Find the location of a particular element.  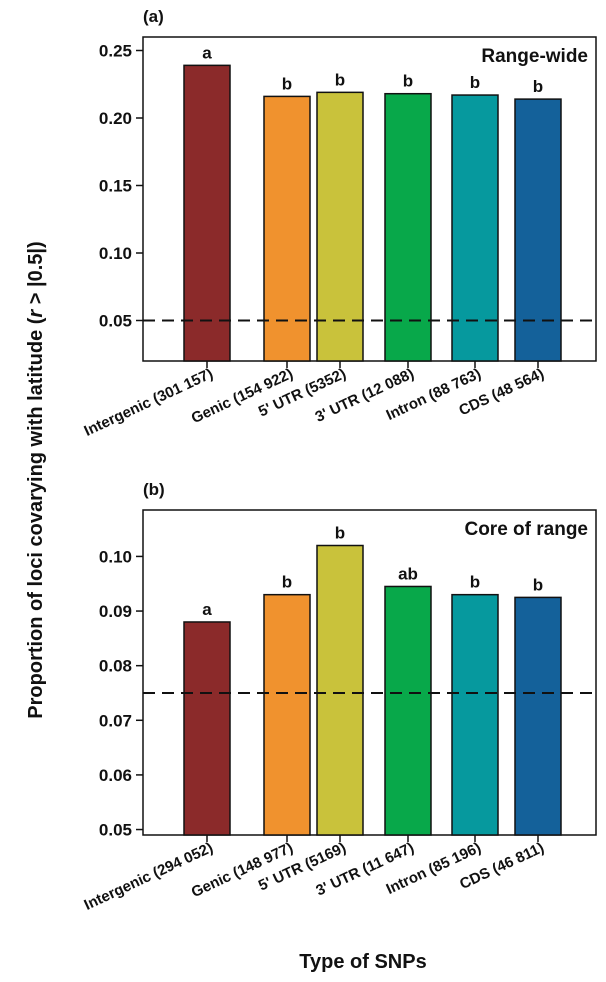

panel-label: (a) is located at coordinates (153, 16).